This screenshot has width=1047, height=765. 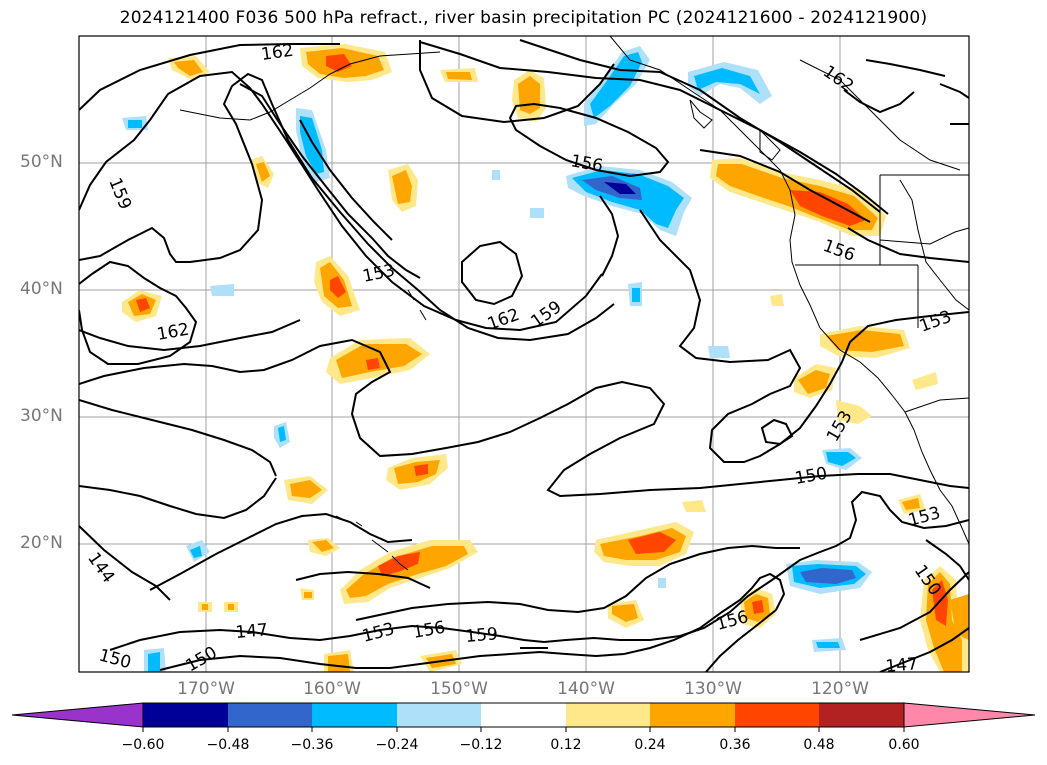 I want to click on lat-label: 50°N, so click(x=41, y=162).